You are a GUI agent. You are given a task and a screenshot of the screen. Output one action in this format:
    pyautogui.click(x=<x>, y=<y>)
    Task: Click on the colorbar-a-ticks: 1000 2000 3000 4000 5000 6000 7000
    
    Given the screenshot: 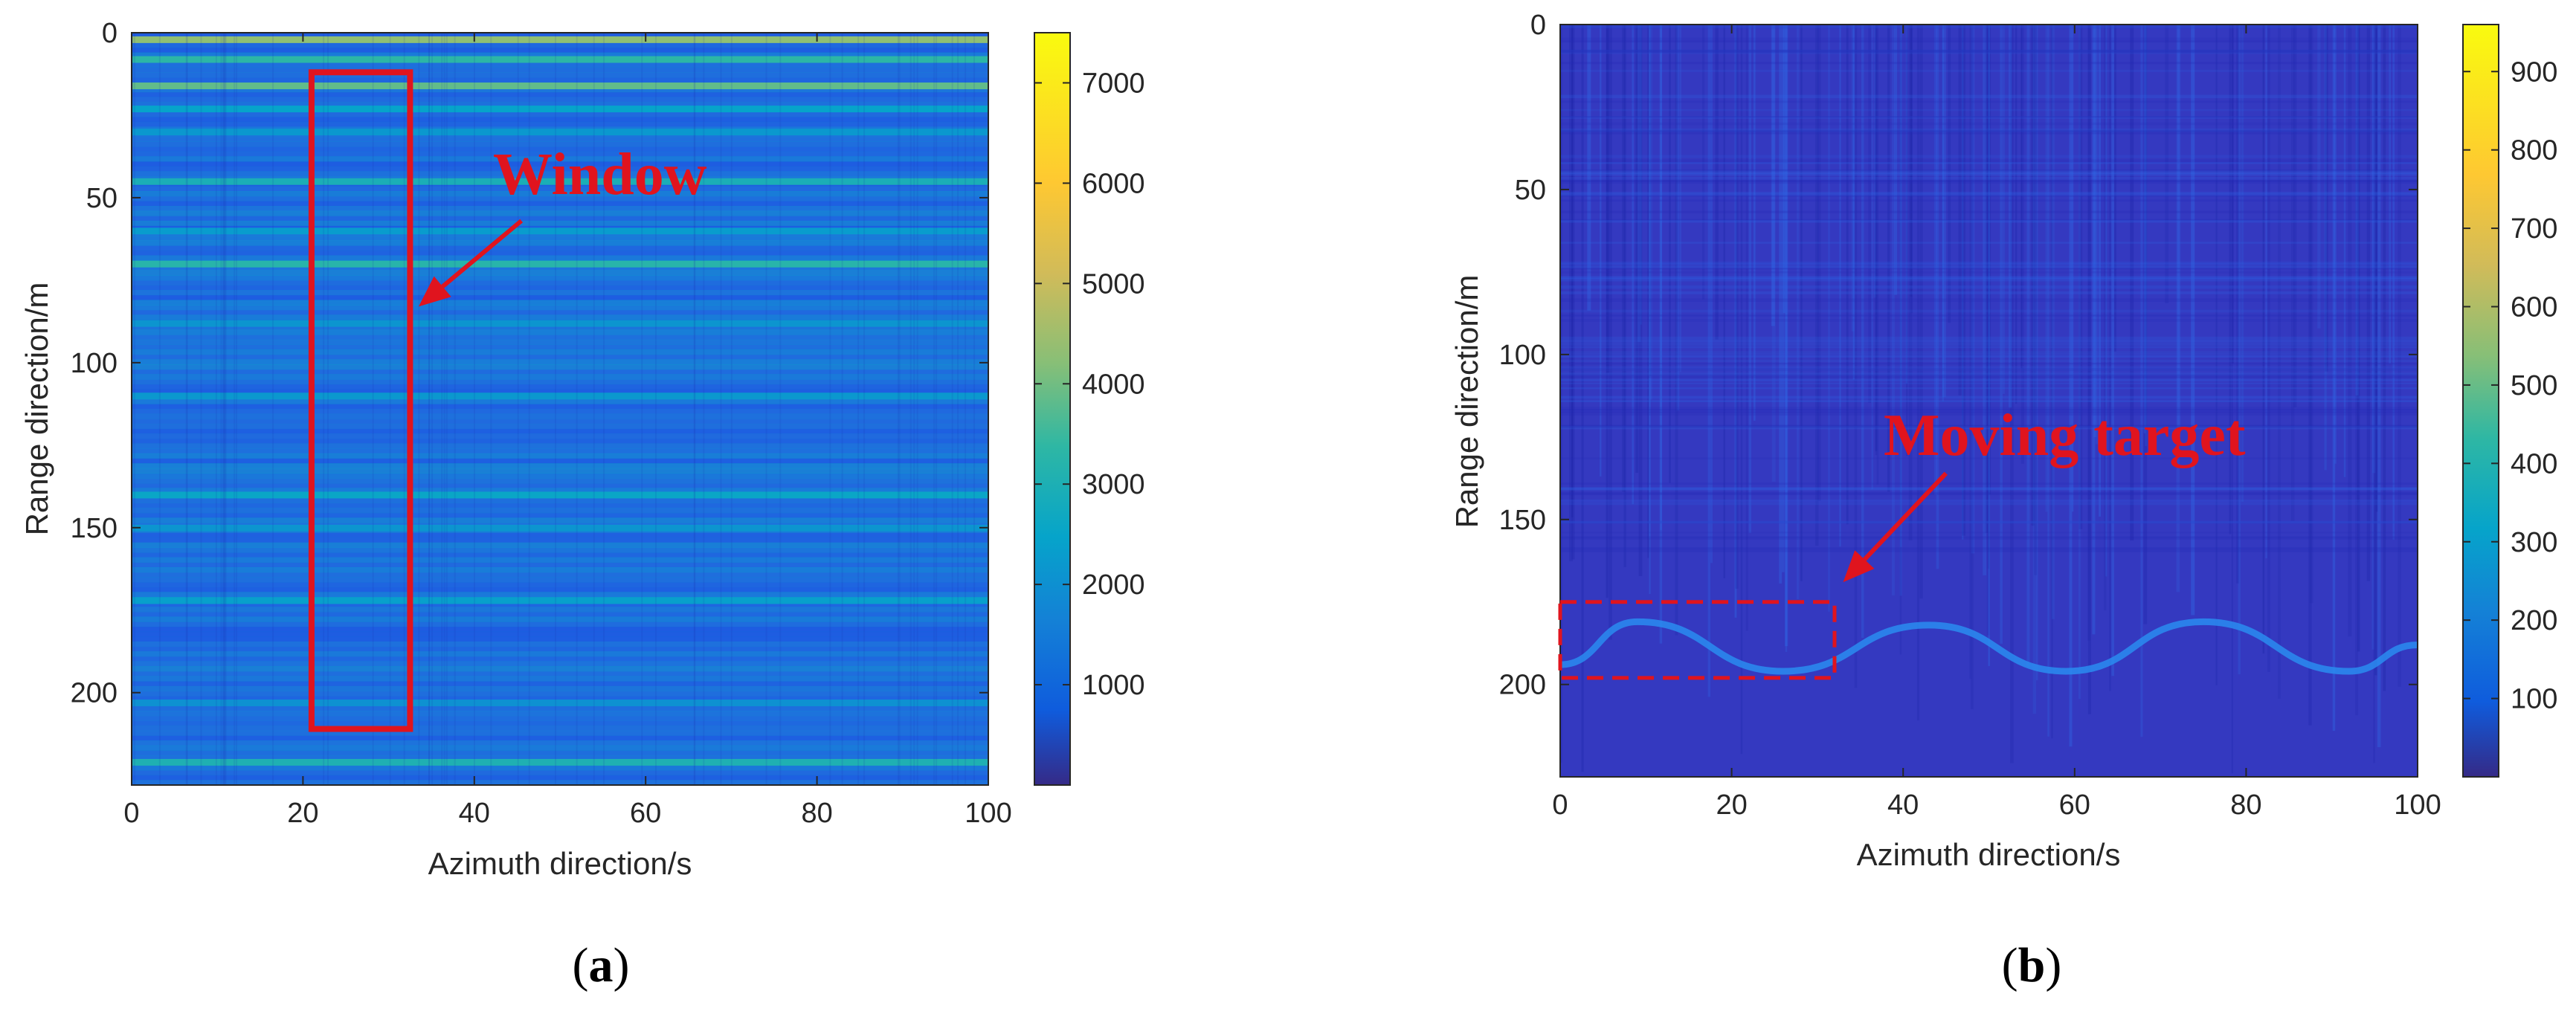 What is the action you would take?
    pyautogui.click(x=1089, y=384)
    